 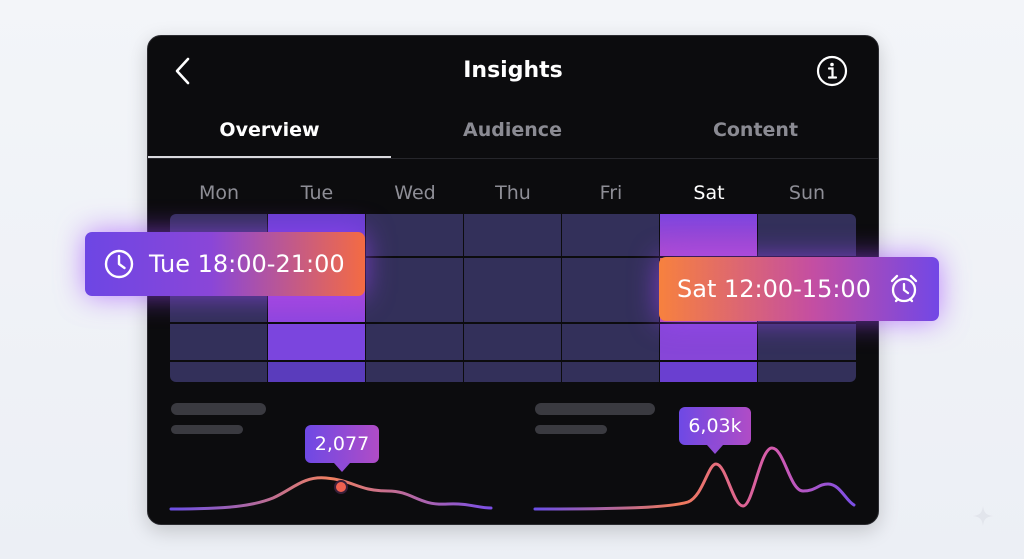 What do you see at coordinates (709, 193) in the screenshot?
I see `day-label-sat: Sat` at bounding box center [709, 193].